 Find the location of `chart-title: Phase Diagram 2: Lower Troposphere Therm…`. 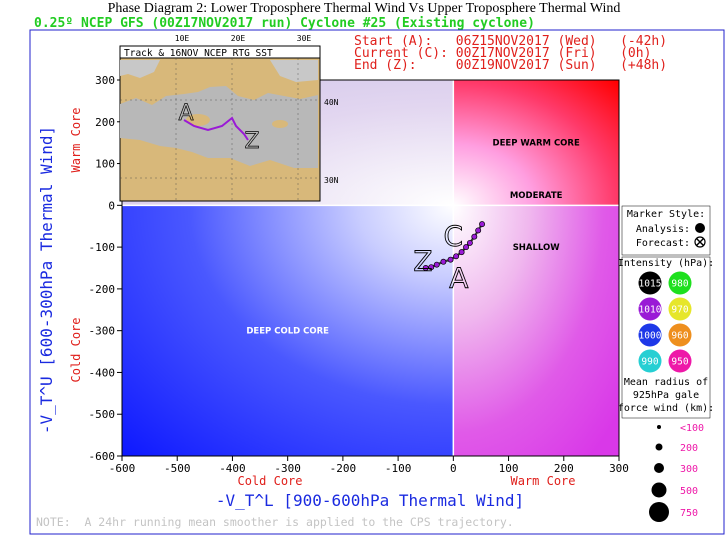

chart-title: Phase Diagram 2: Lower Troposphere Therm… is located at coordinates (364, 8).